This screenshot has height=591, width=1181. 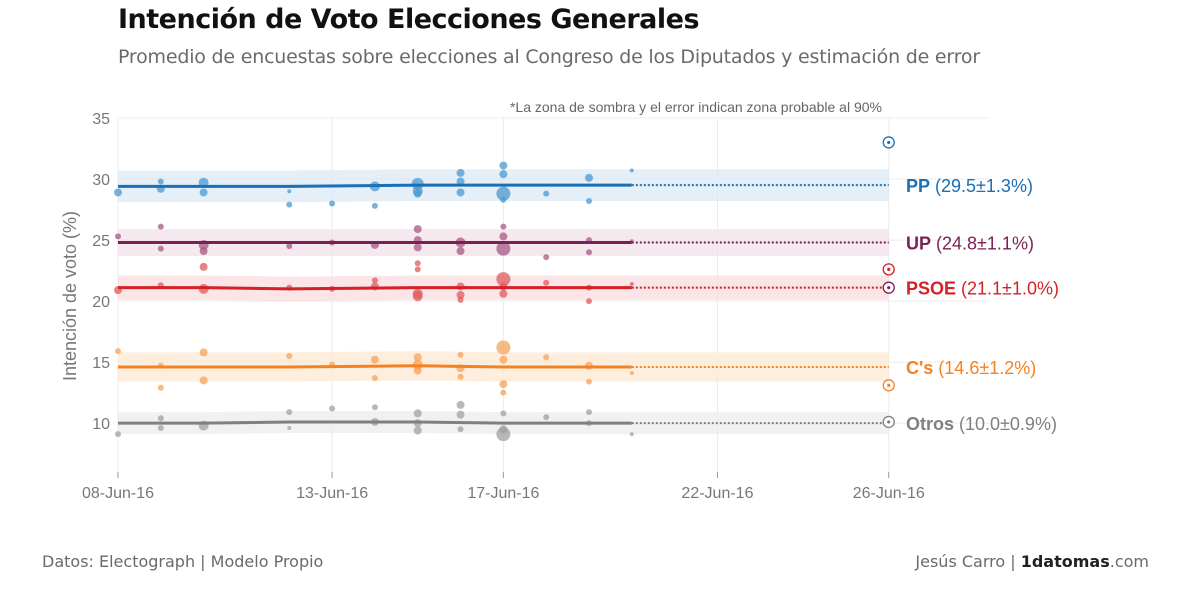 I want to click on series-label: PP (29.5±1.3%), so click(x=969, y=186).